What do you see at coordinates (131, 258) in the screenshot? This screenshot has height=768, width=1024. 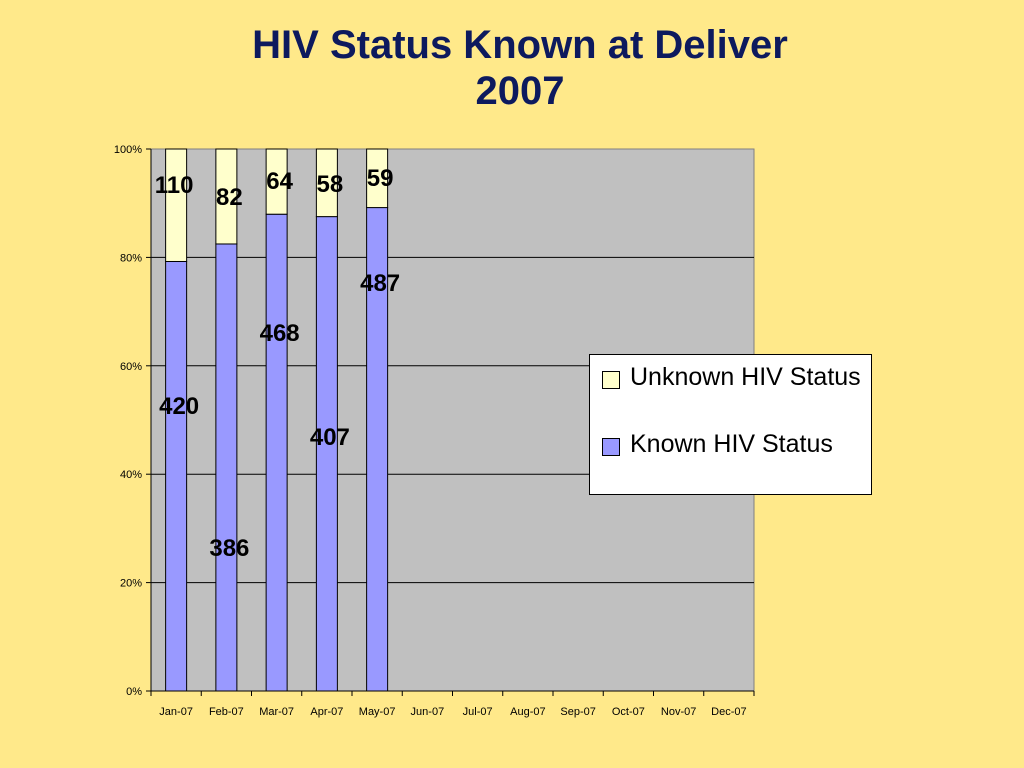 I see `y-tick-label: 80%` at bounding box center [131, 258].